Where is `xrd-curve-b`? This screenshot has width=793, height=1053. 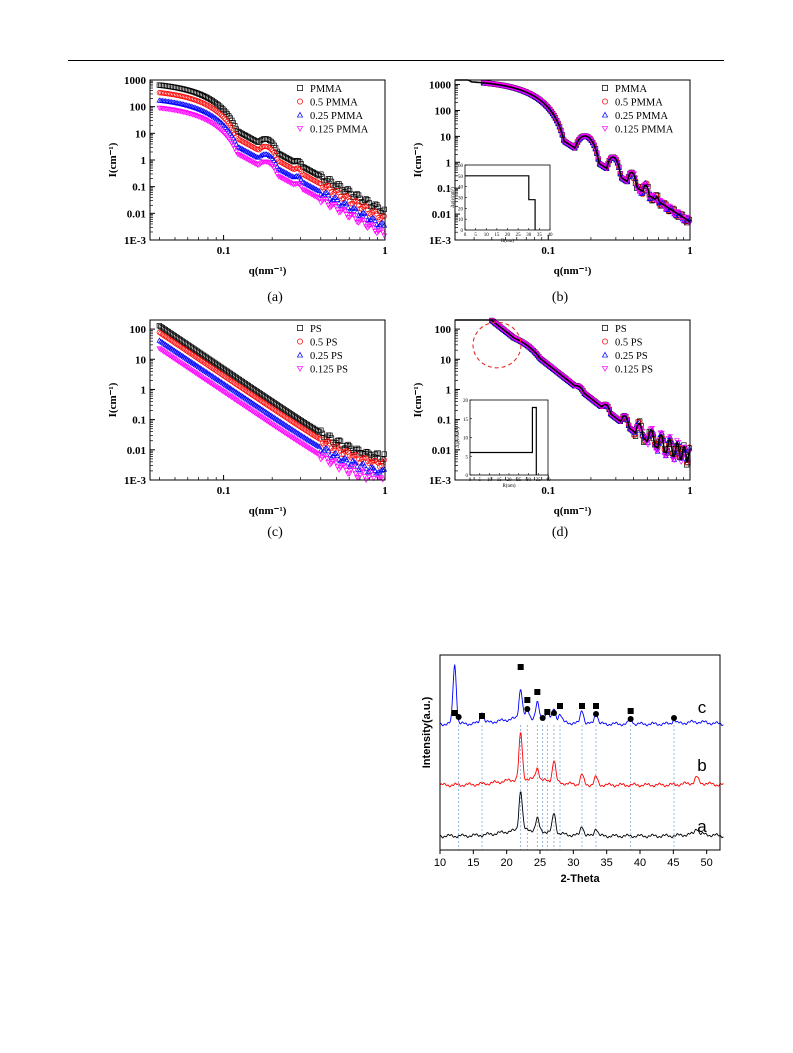 xrd-curve-b is located at coordinates (581, 760).